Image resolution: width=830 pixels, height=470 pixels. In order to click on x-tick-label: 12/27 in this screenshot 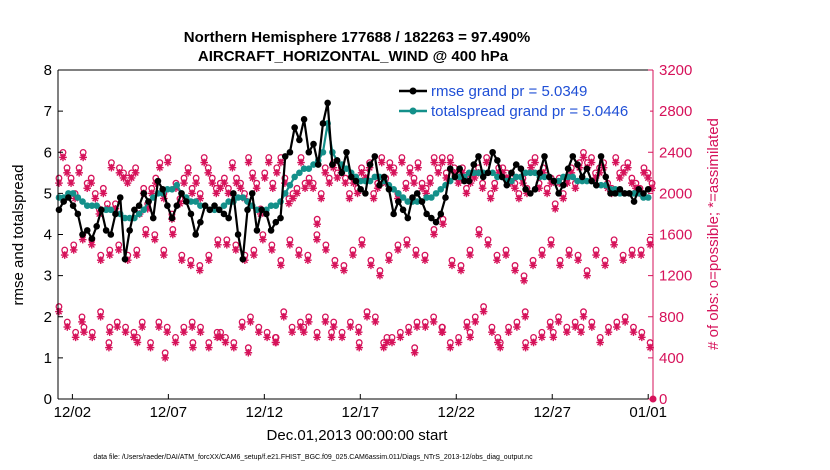, I will do `click(552, 412)`.